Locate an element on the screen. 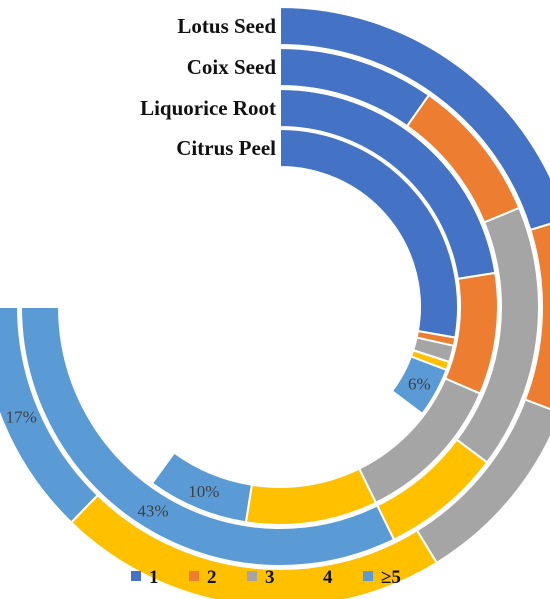  percent-label: 6% is located at coordinates (419, 384).